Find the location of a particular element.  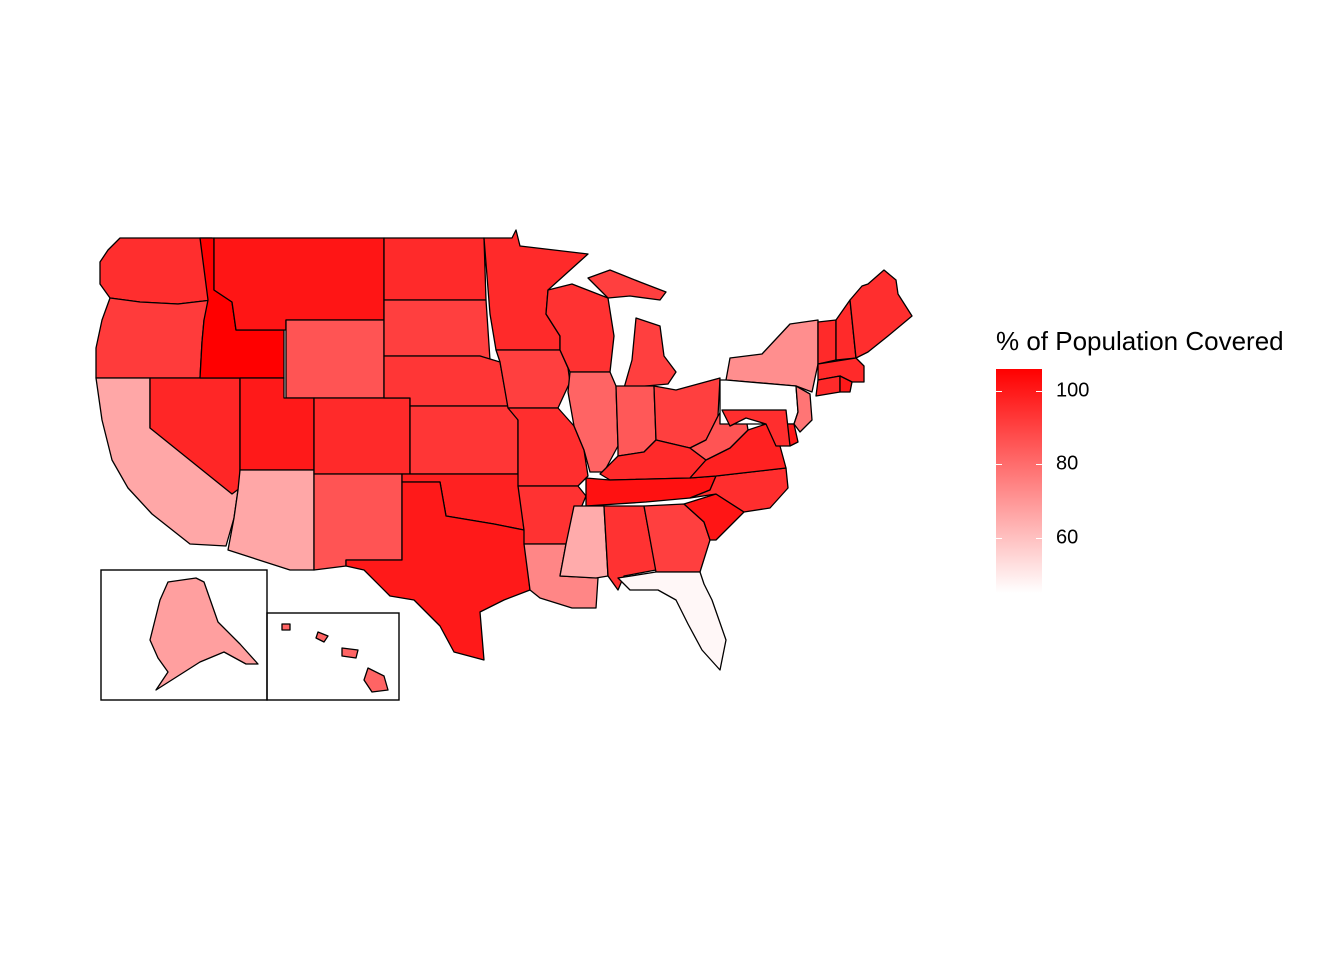

state-colorado is located at coordinates (362, 436).